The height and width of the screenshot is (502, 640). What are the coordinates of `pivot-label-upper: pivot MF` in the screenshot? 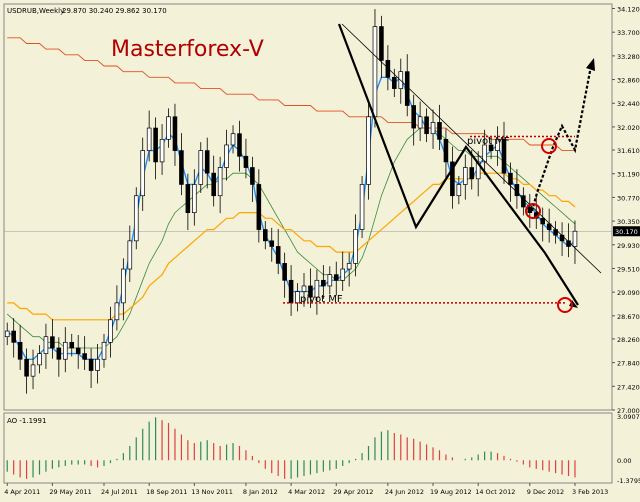 It's located at (488, 141).